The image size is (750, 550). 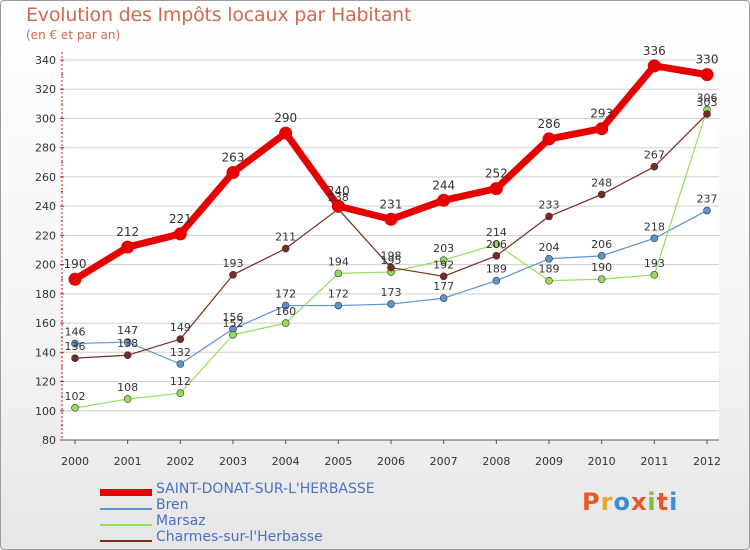 I want to click on logo-letter: i, so click(x=652, y=502).